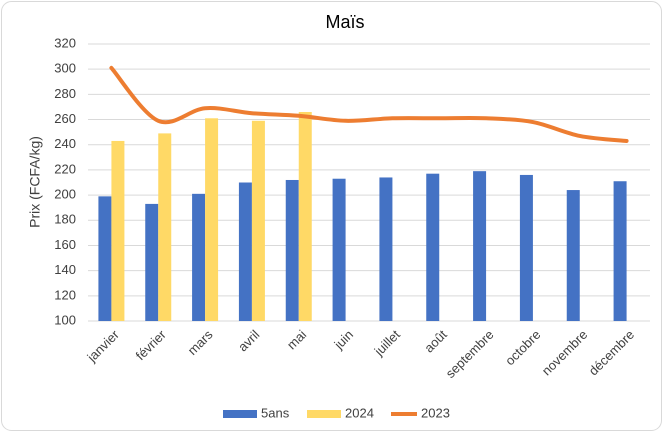 Image resolution: width=664 pixels, height=433 pixels. What do you see at coordinates (65, 294) in the screenshot?
I see `y-tick-label: 120` at bounding box center [65, 294].